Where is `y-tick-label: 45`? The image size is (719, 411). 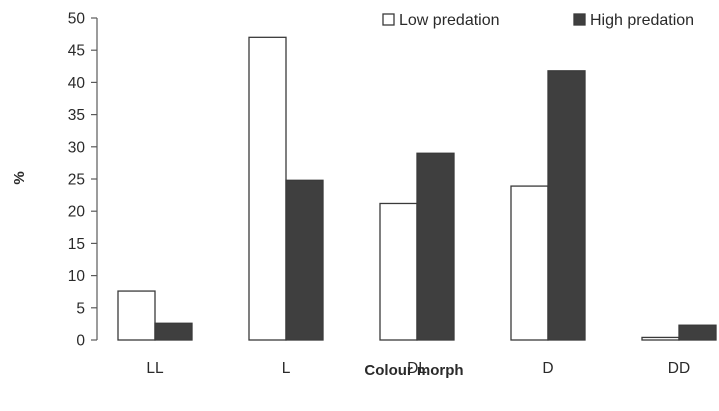 y-tick-label: 45 is located at coordinates (76, 51).